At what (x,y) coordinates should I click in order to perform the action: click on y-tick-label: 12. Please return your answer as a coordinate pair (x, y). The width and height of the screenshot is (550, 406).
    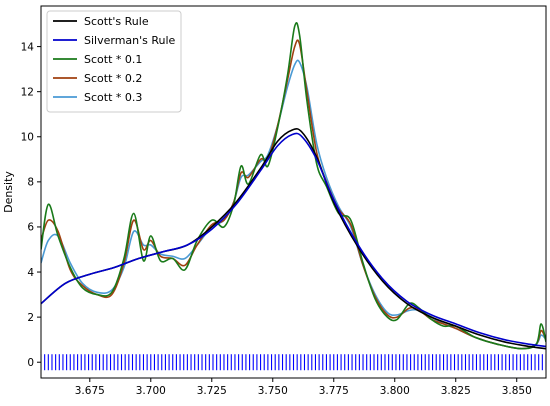
    Looking at the image, I should click on (27, 92).